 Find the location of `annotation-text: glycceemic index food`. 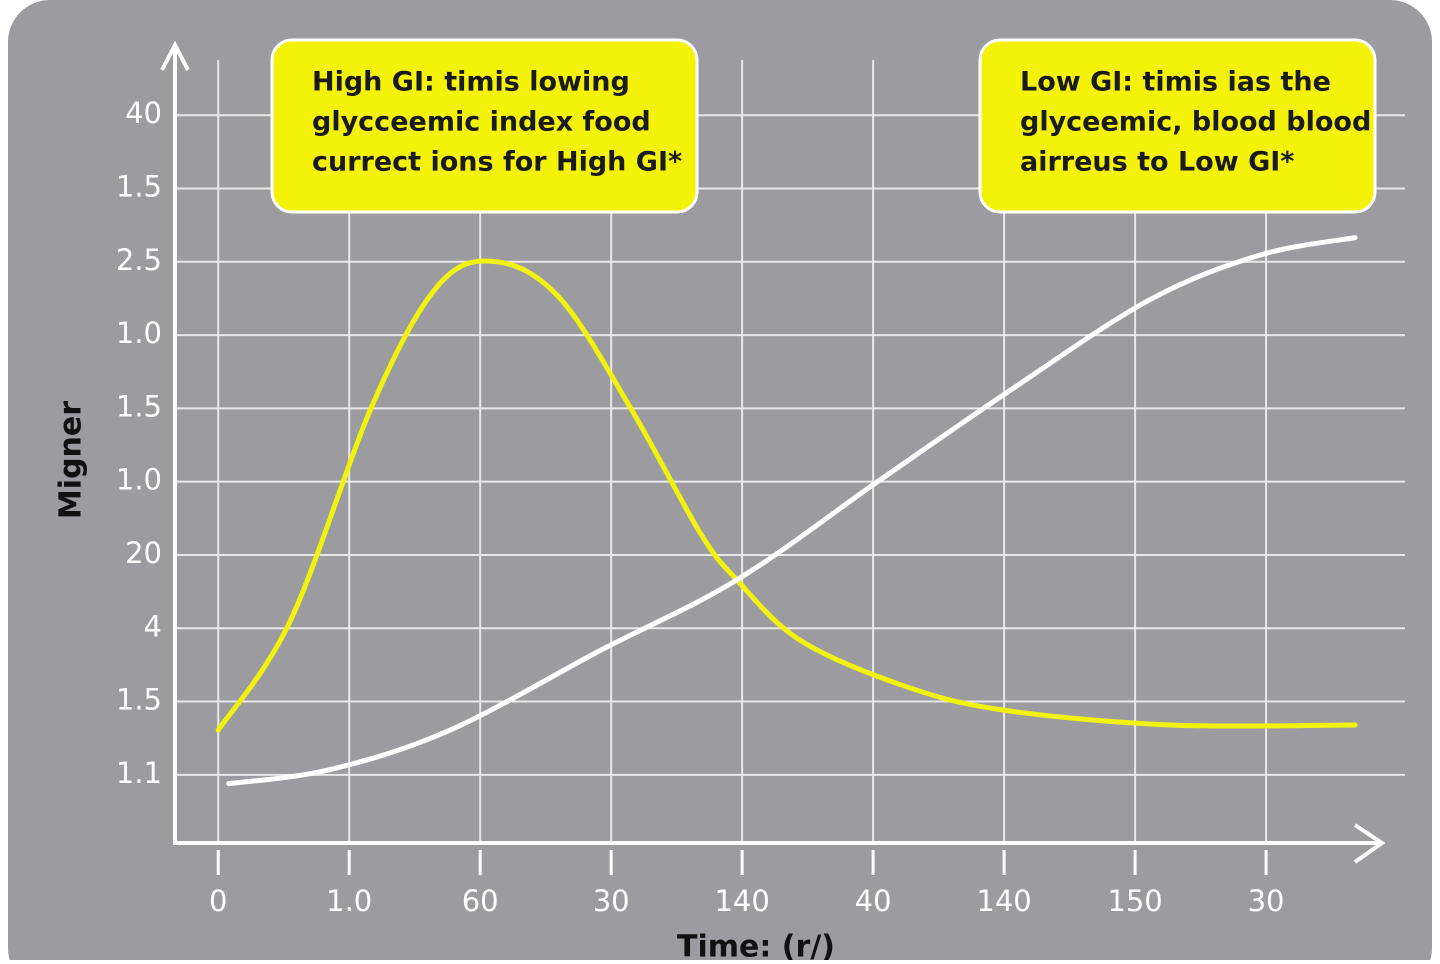

annotation-text: glycceemic index food is located at coordinates (481, 122).